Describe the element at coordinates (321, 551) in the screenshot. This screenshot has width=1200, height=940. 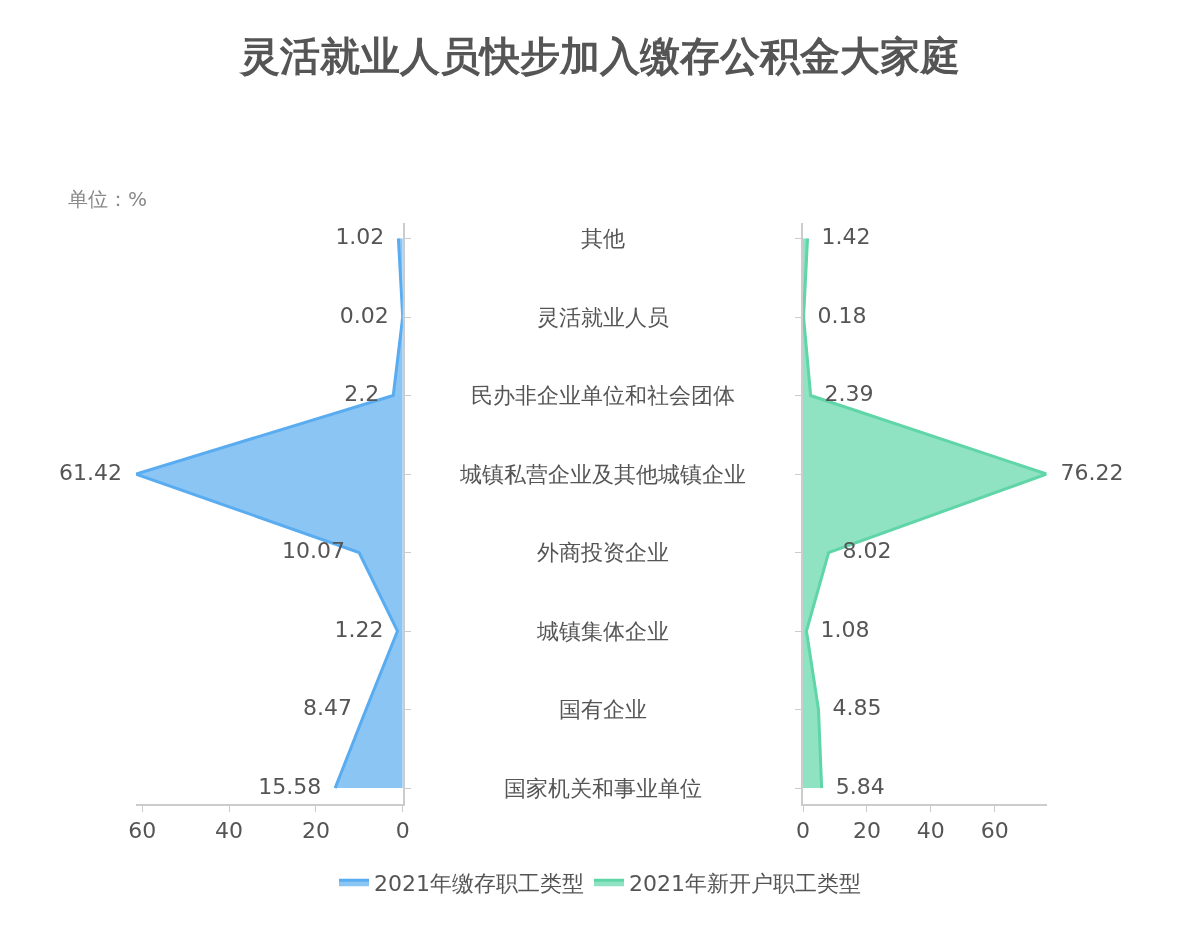
I see `data-label: 10.07` at that location.